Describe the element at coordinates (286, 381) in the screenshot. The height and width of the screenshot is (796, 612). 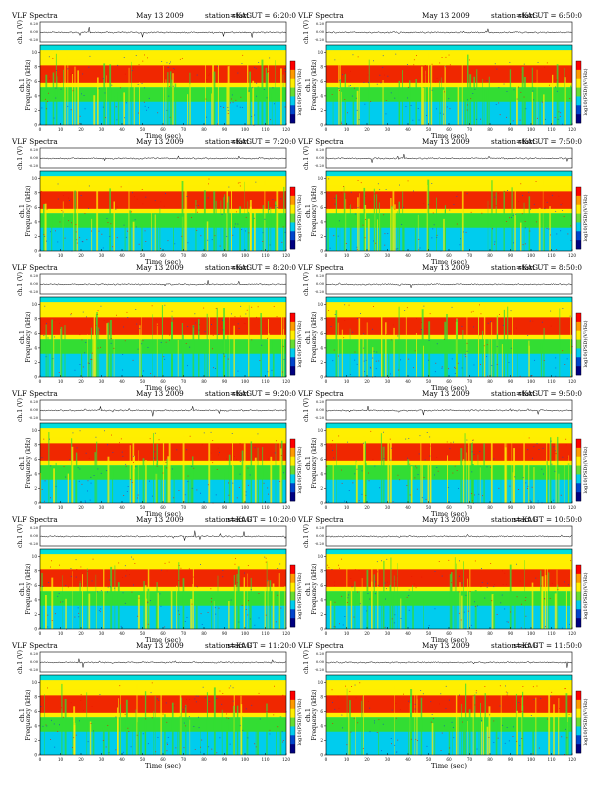
I see `time-tick-label: 120` at that location.